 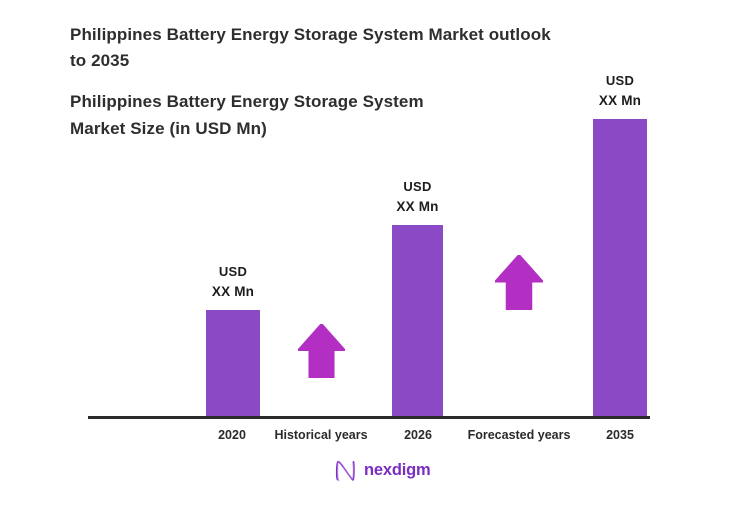 I want to click on x-axis-line, so click(x=369, y=417).